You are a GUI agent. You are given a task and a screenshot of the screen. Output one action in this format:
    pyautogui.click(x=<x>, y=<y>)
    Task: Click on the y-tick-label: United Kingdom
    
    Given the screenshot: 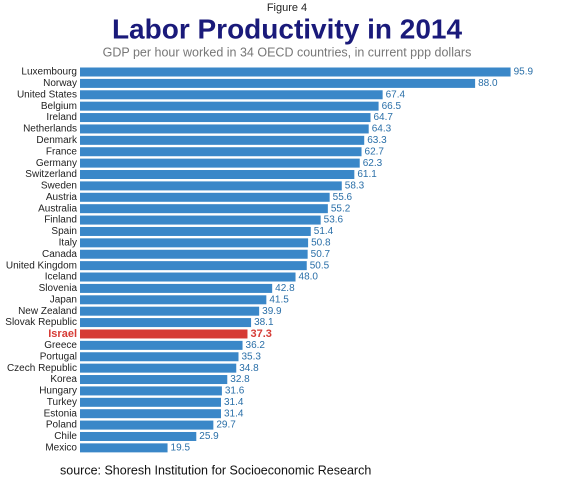 What is the action you would take?
    pyautogui.click(x=41, y=265)
    